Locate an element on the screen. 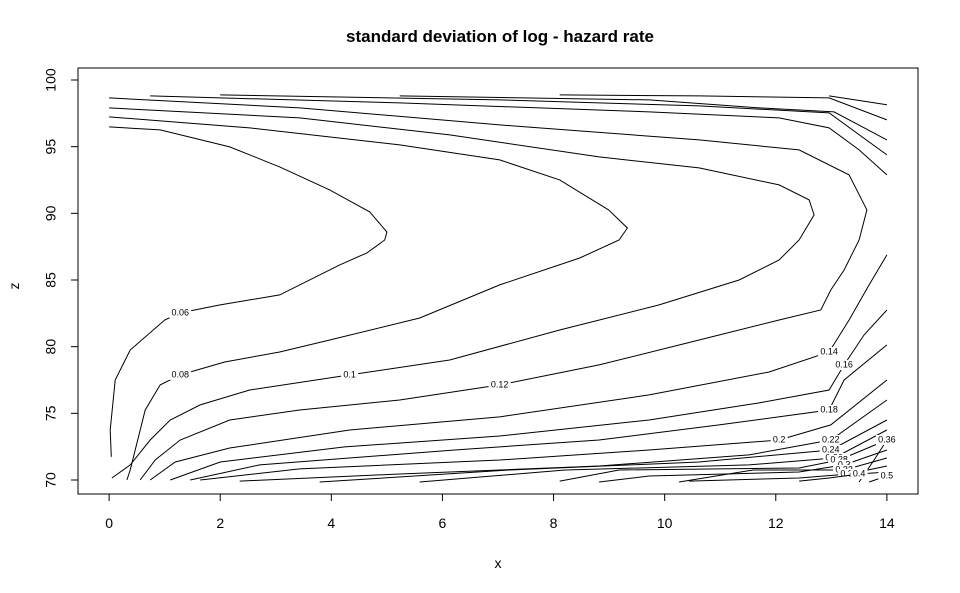 Image resolution: width=960 pixels, height=593 pixels. x-tick-label: 10 is located at coordinates (665, 523).